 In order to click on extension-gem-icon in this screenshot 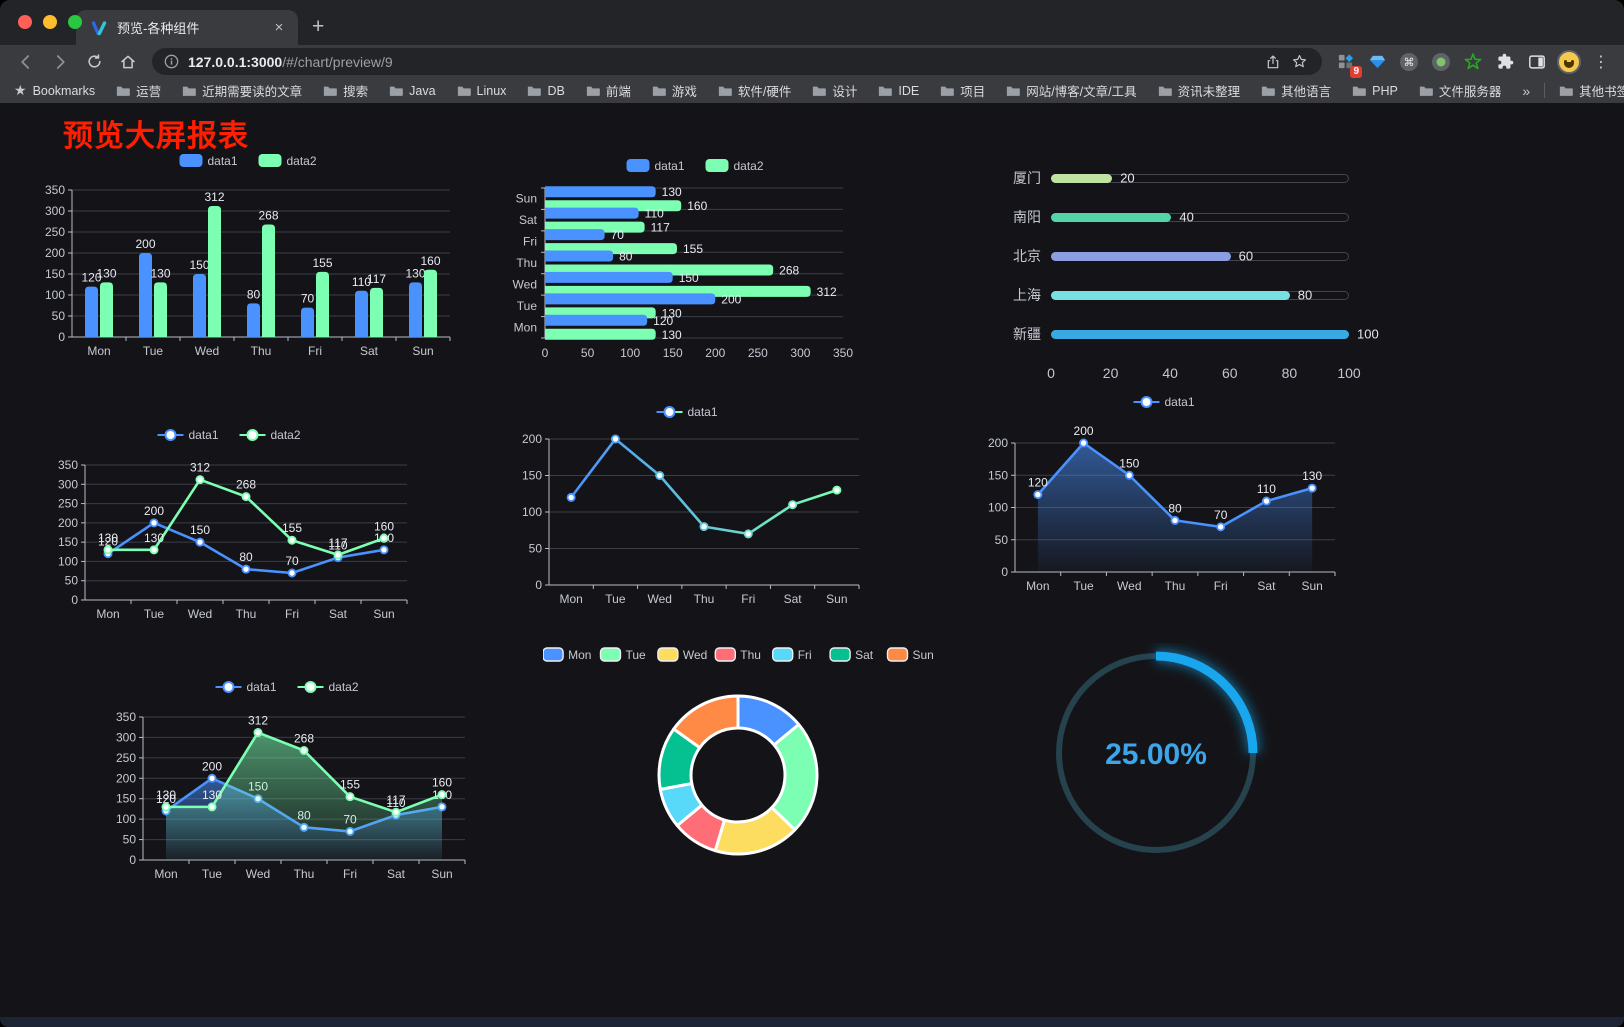, I will do `click(1377, 62)`.